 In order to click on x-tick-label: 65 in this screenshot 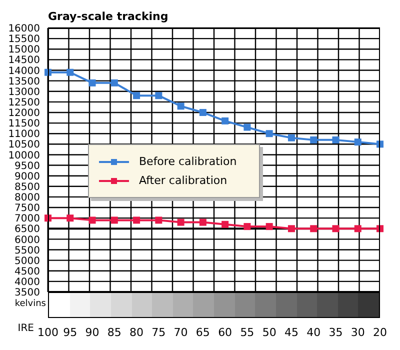, I will do `click(203, 332)`.